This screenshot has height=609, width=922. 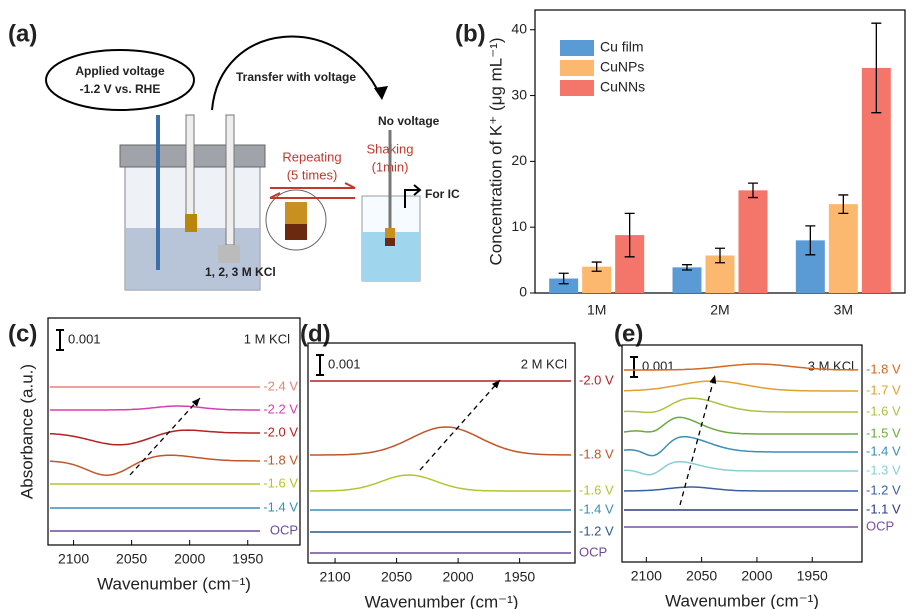 I want to click on text: Applied voltage, so click(x=120, y=71).